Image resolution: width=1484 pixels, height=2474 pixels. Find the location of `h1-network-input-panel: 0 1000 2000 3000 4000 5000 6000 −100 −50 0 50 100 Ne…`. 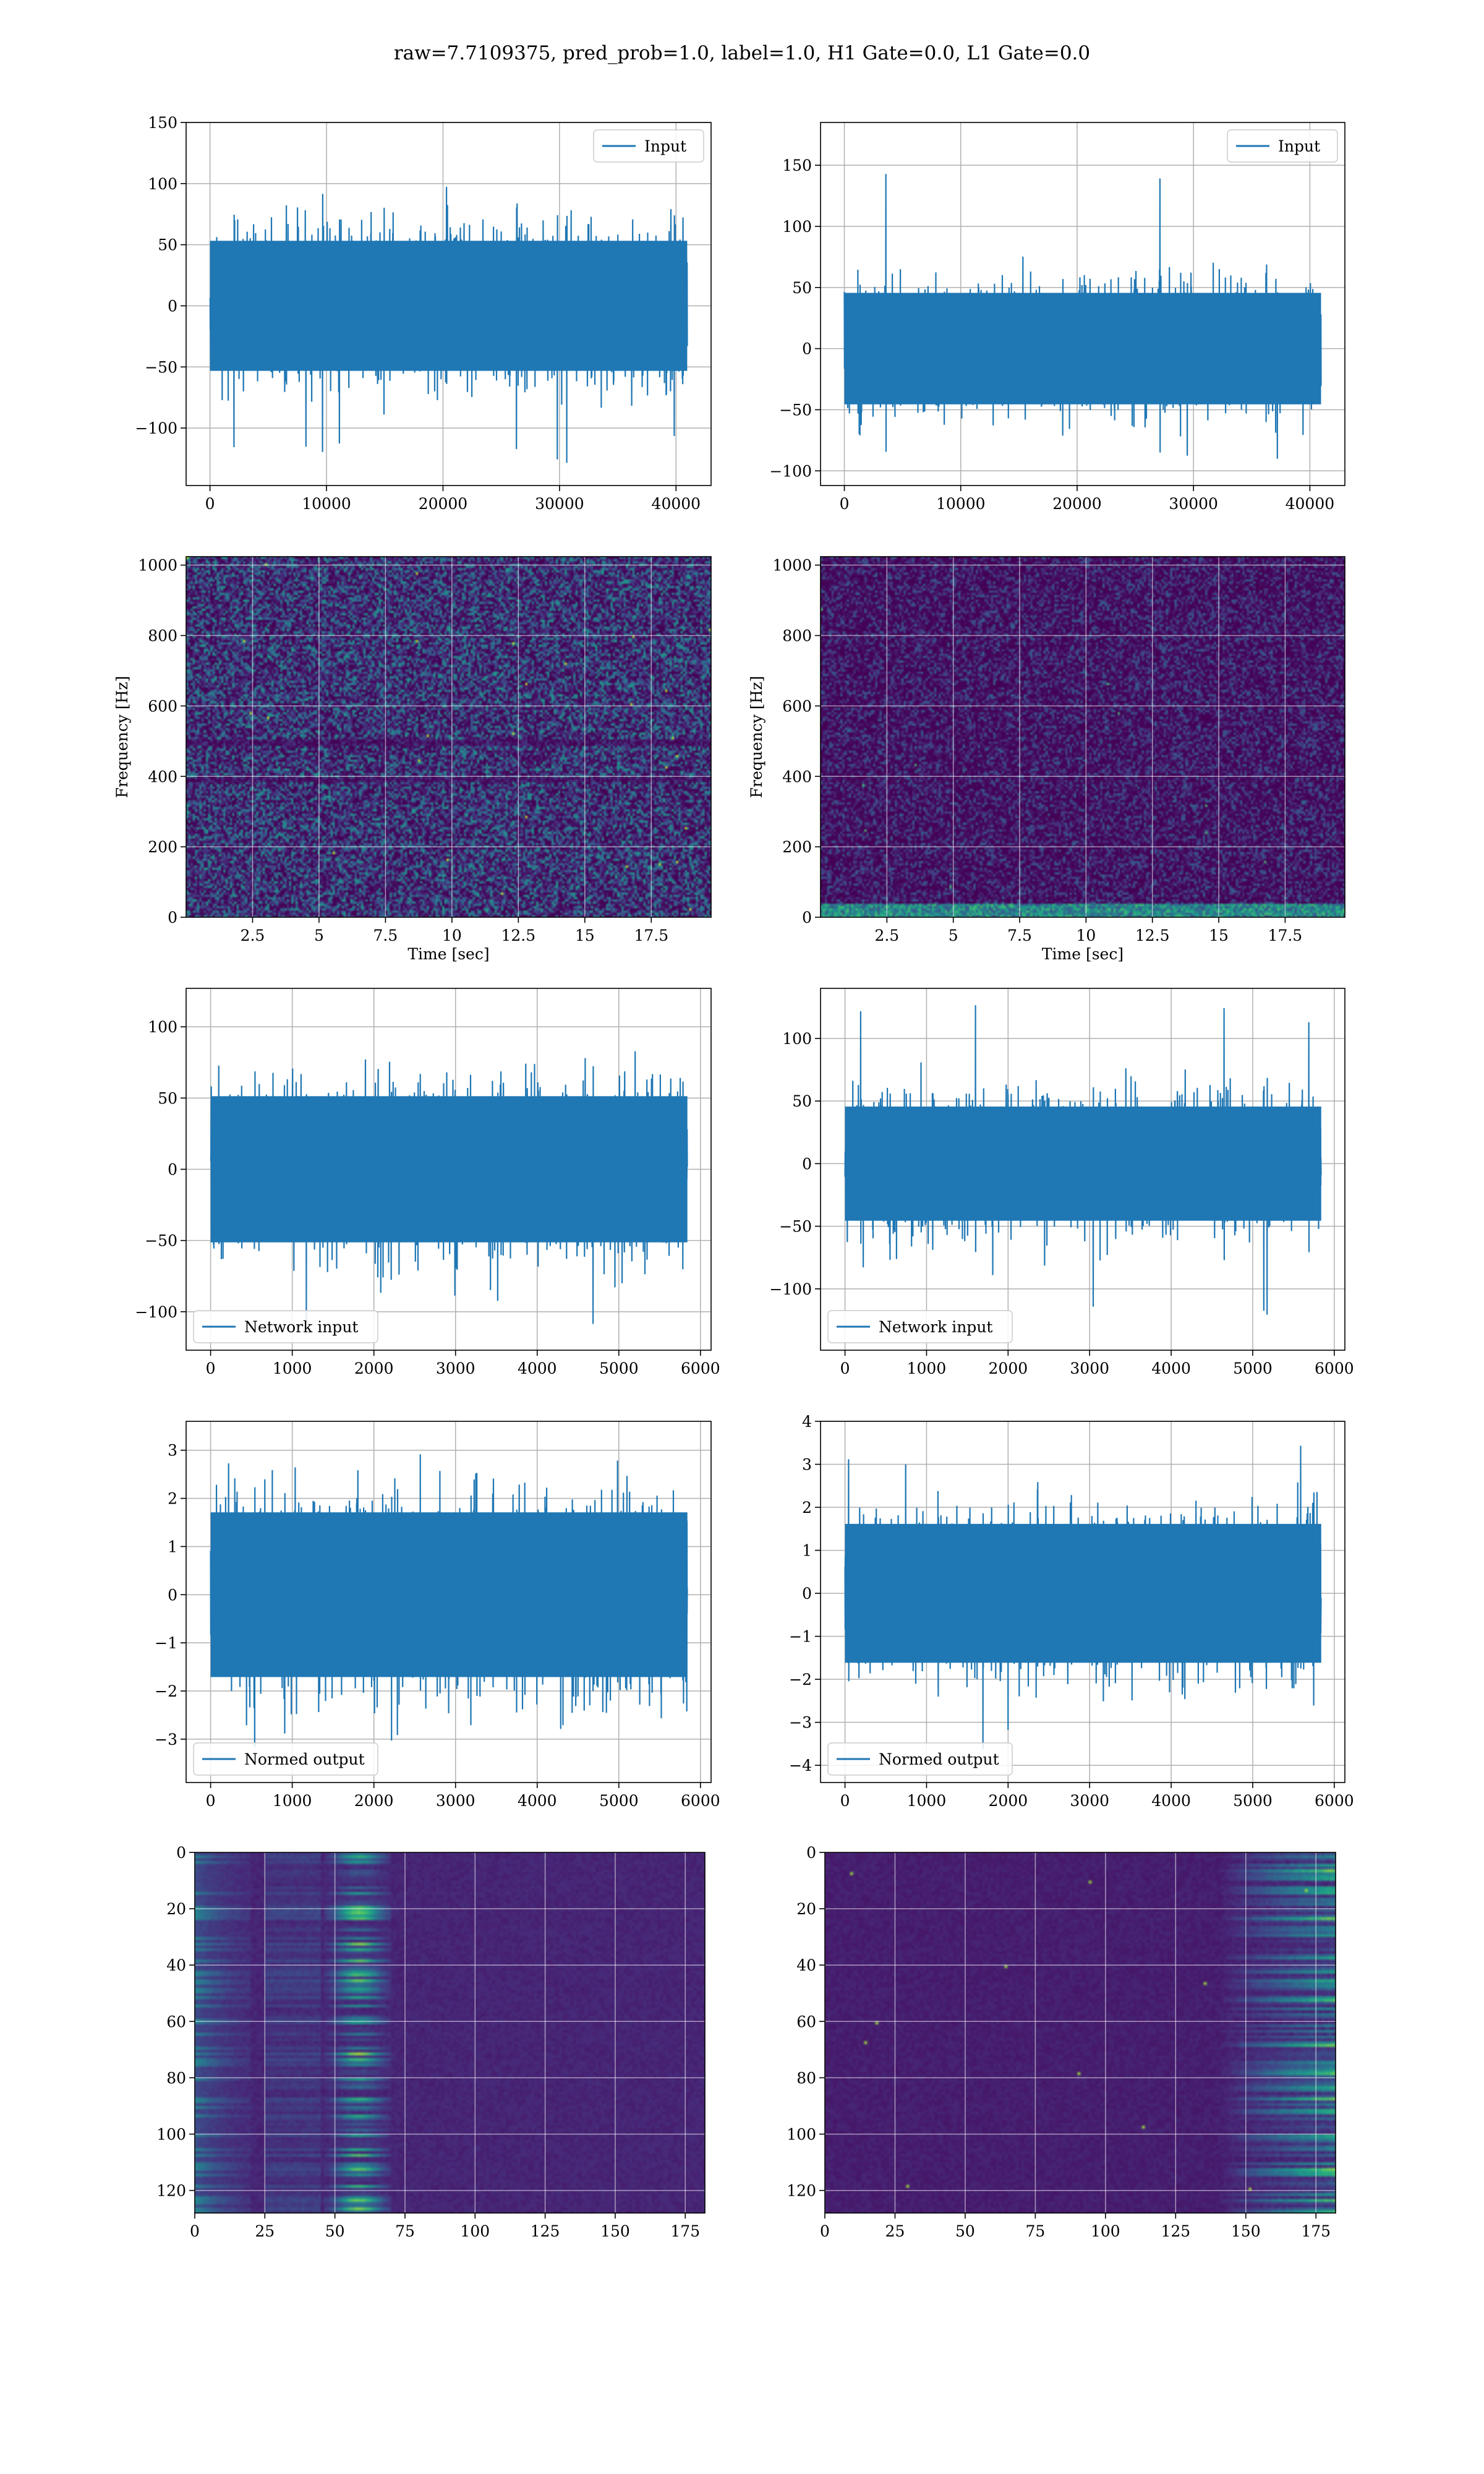

h1-network-input-panel: 0 1000 2000 3000 4000 5000 6000 −100 −50 0 50 100 Ne… is located at coordinates (427, 1182).